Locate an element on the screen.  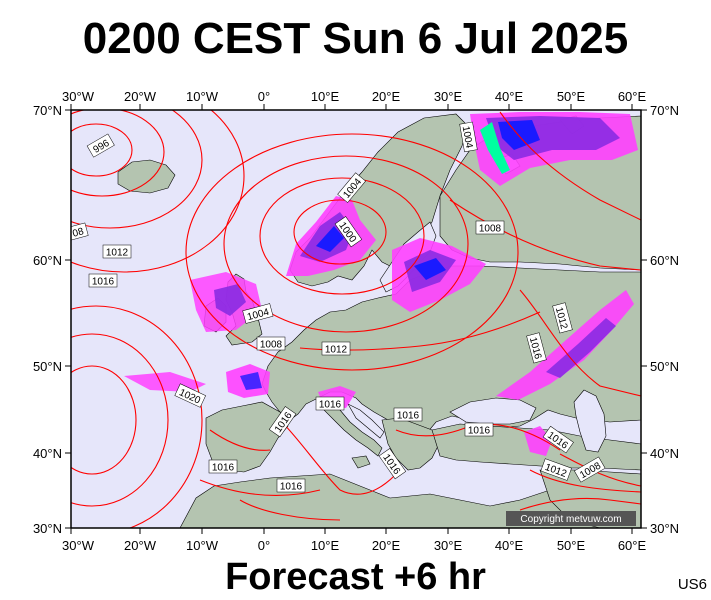
rain-france-core is located at coordinates (251, 381).